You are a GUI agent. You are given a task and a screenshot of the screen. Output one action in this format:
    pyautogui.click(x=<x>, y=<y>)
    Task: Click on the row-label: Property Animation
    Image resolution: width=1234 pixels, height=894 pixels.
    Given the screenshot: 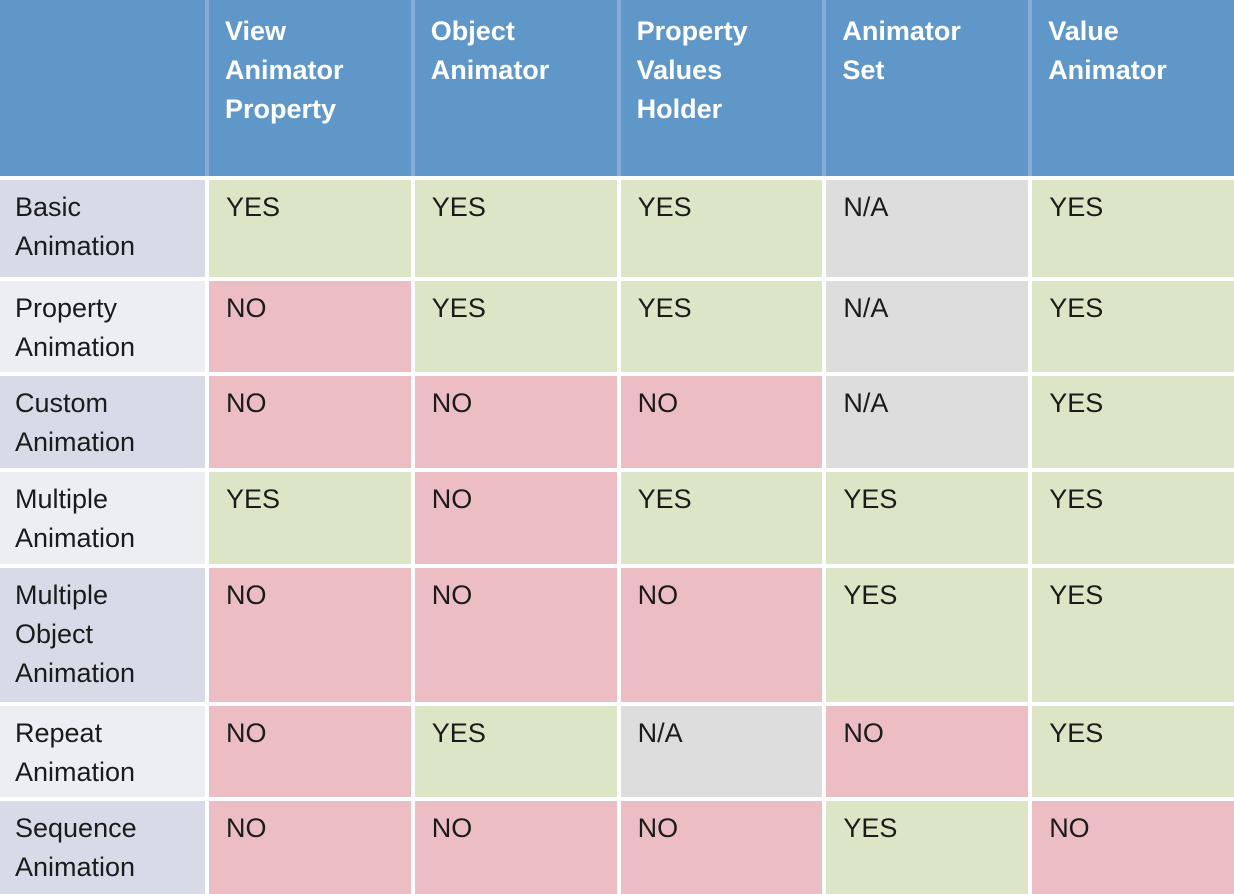 What is the action you would take?
    pyautogui.click(x=102, y=326)
    